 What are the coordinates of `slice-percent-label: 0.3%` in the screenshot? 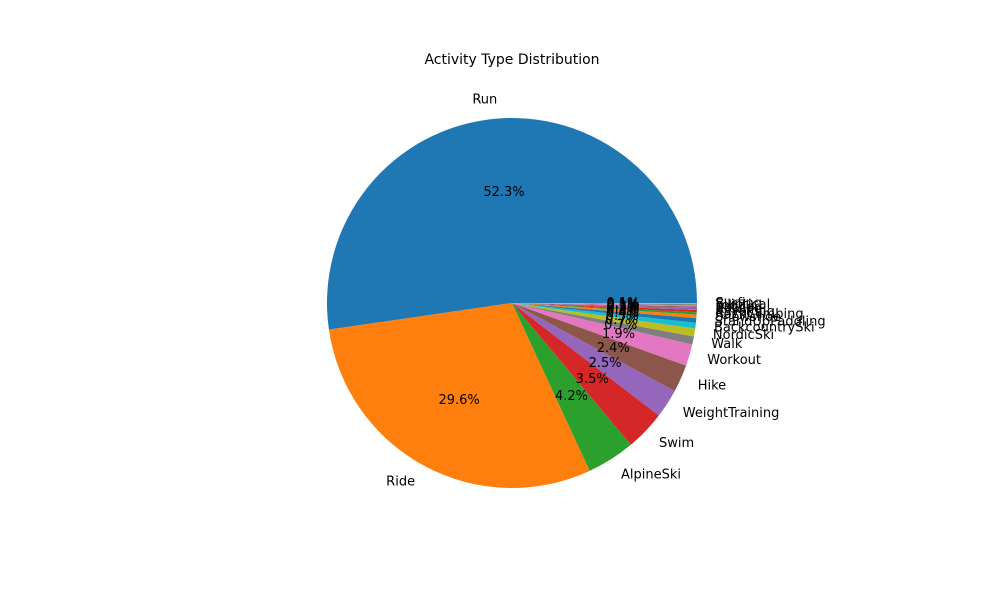 It's located at (622, 311).